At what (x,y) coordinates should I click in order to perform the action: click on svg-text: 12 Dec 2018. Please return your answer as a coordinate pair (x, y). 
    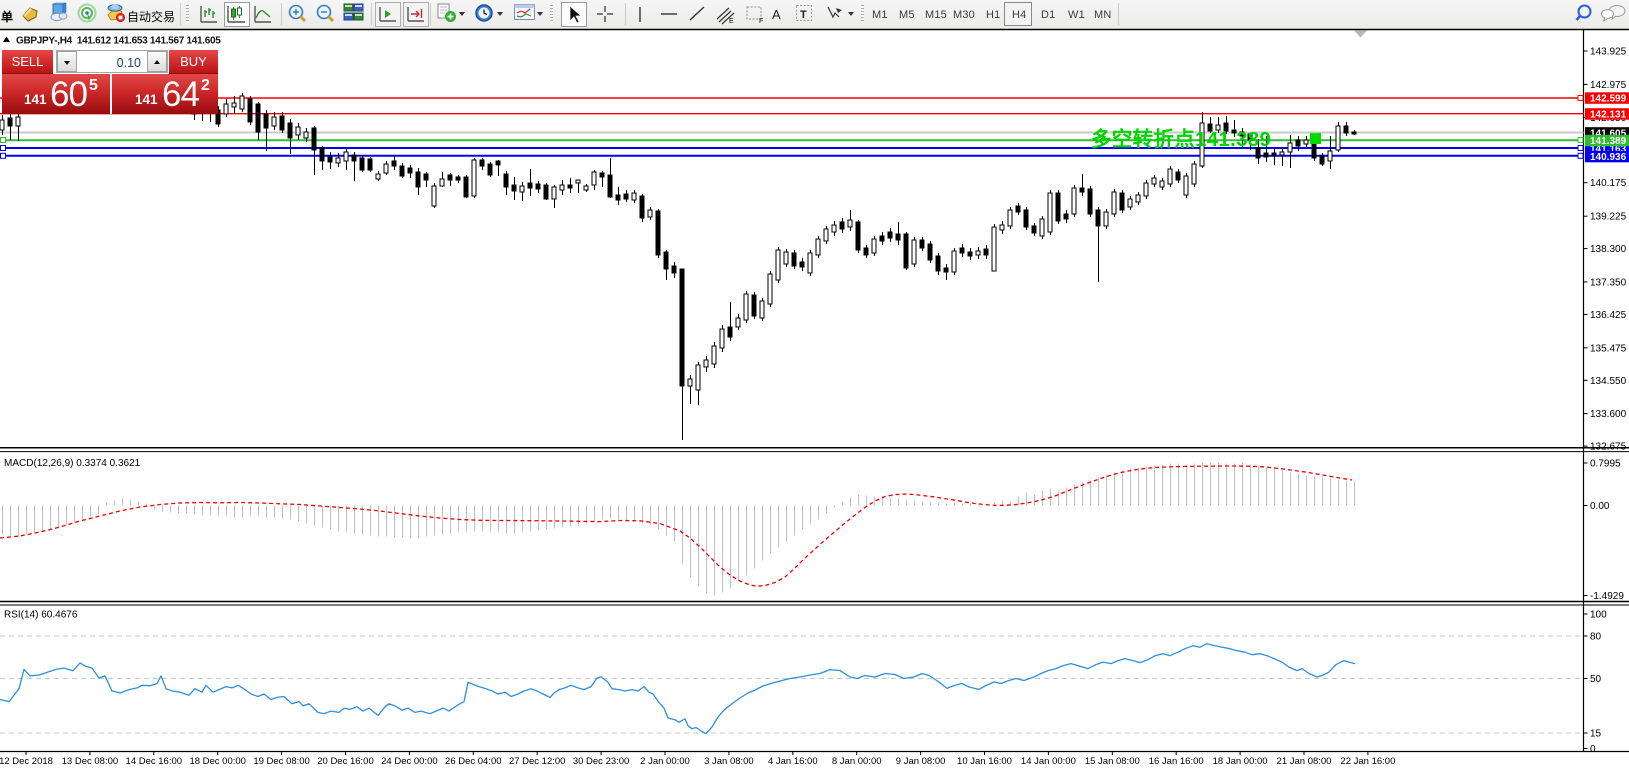
    Looking at the image, I should click on (26, 761).